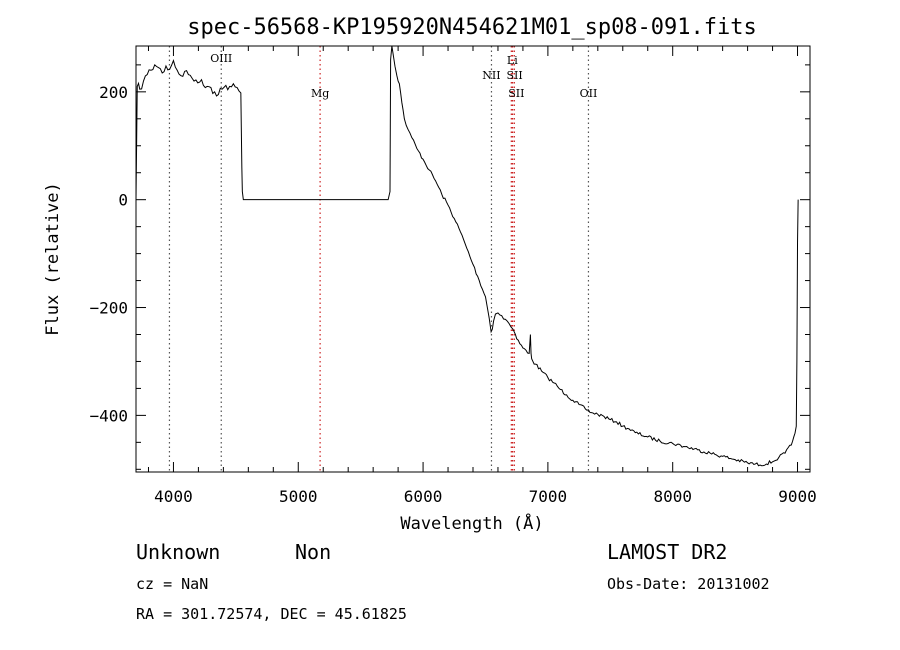 The width and height of the screenshot is (900, 650). I want to click on y-tick-label-2: −200, so click(108, 308).